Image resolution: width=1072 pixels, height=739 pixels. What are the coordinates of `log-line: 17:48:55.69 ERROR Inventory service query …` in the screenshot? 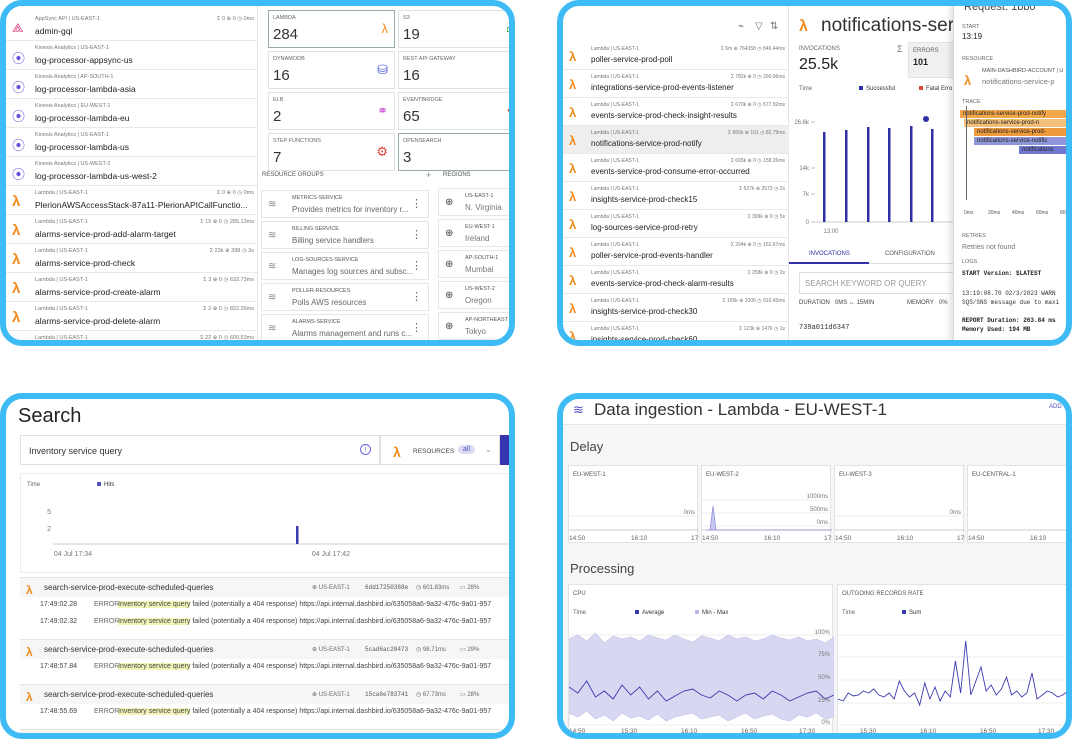 It's located at (264, 713).